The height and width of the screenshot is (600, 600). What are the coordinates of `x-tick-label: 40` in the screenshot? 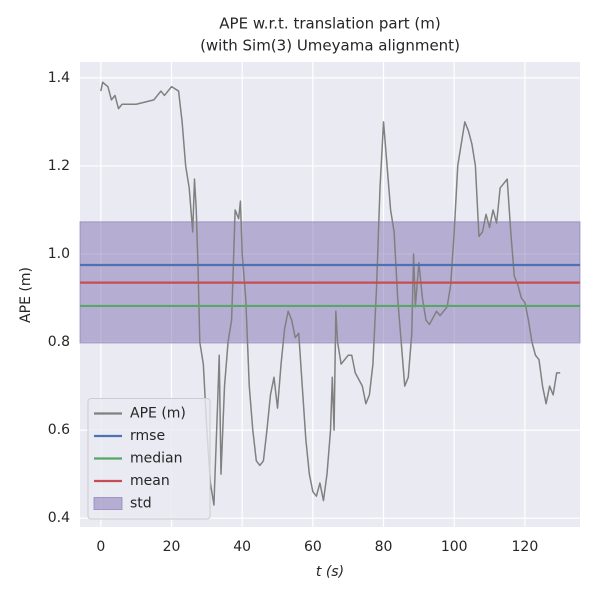 It's located at (242, 547).